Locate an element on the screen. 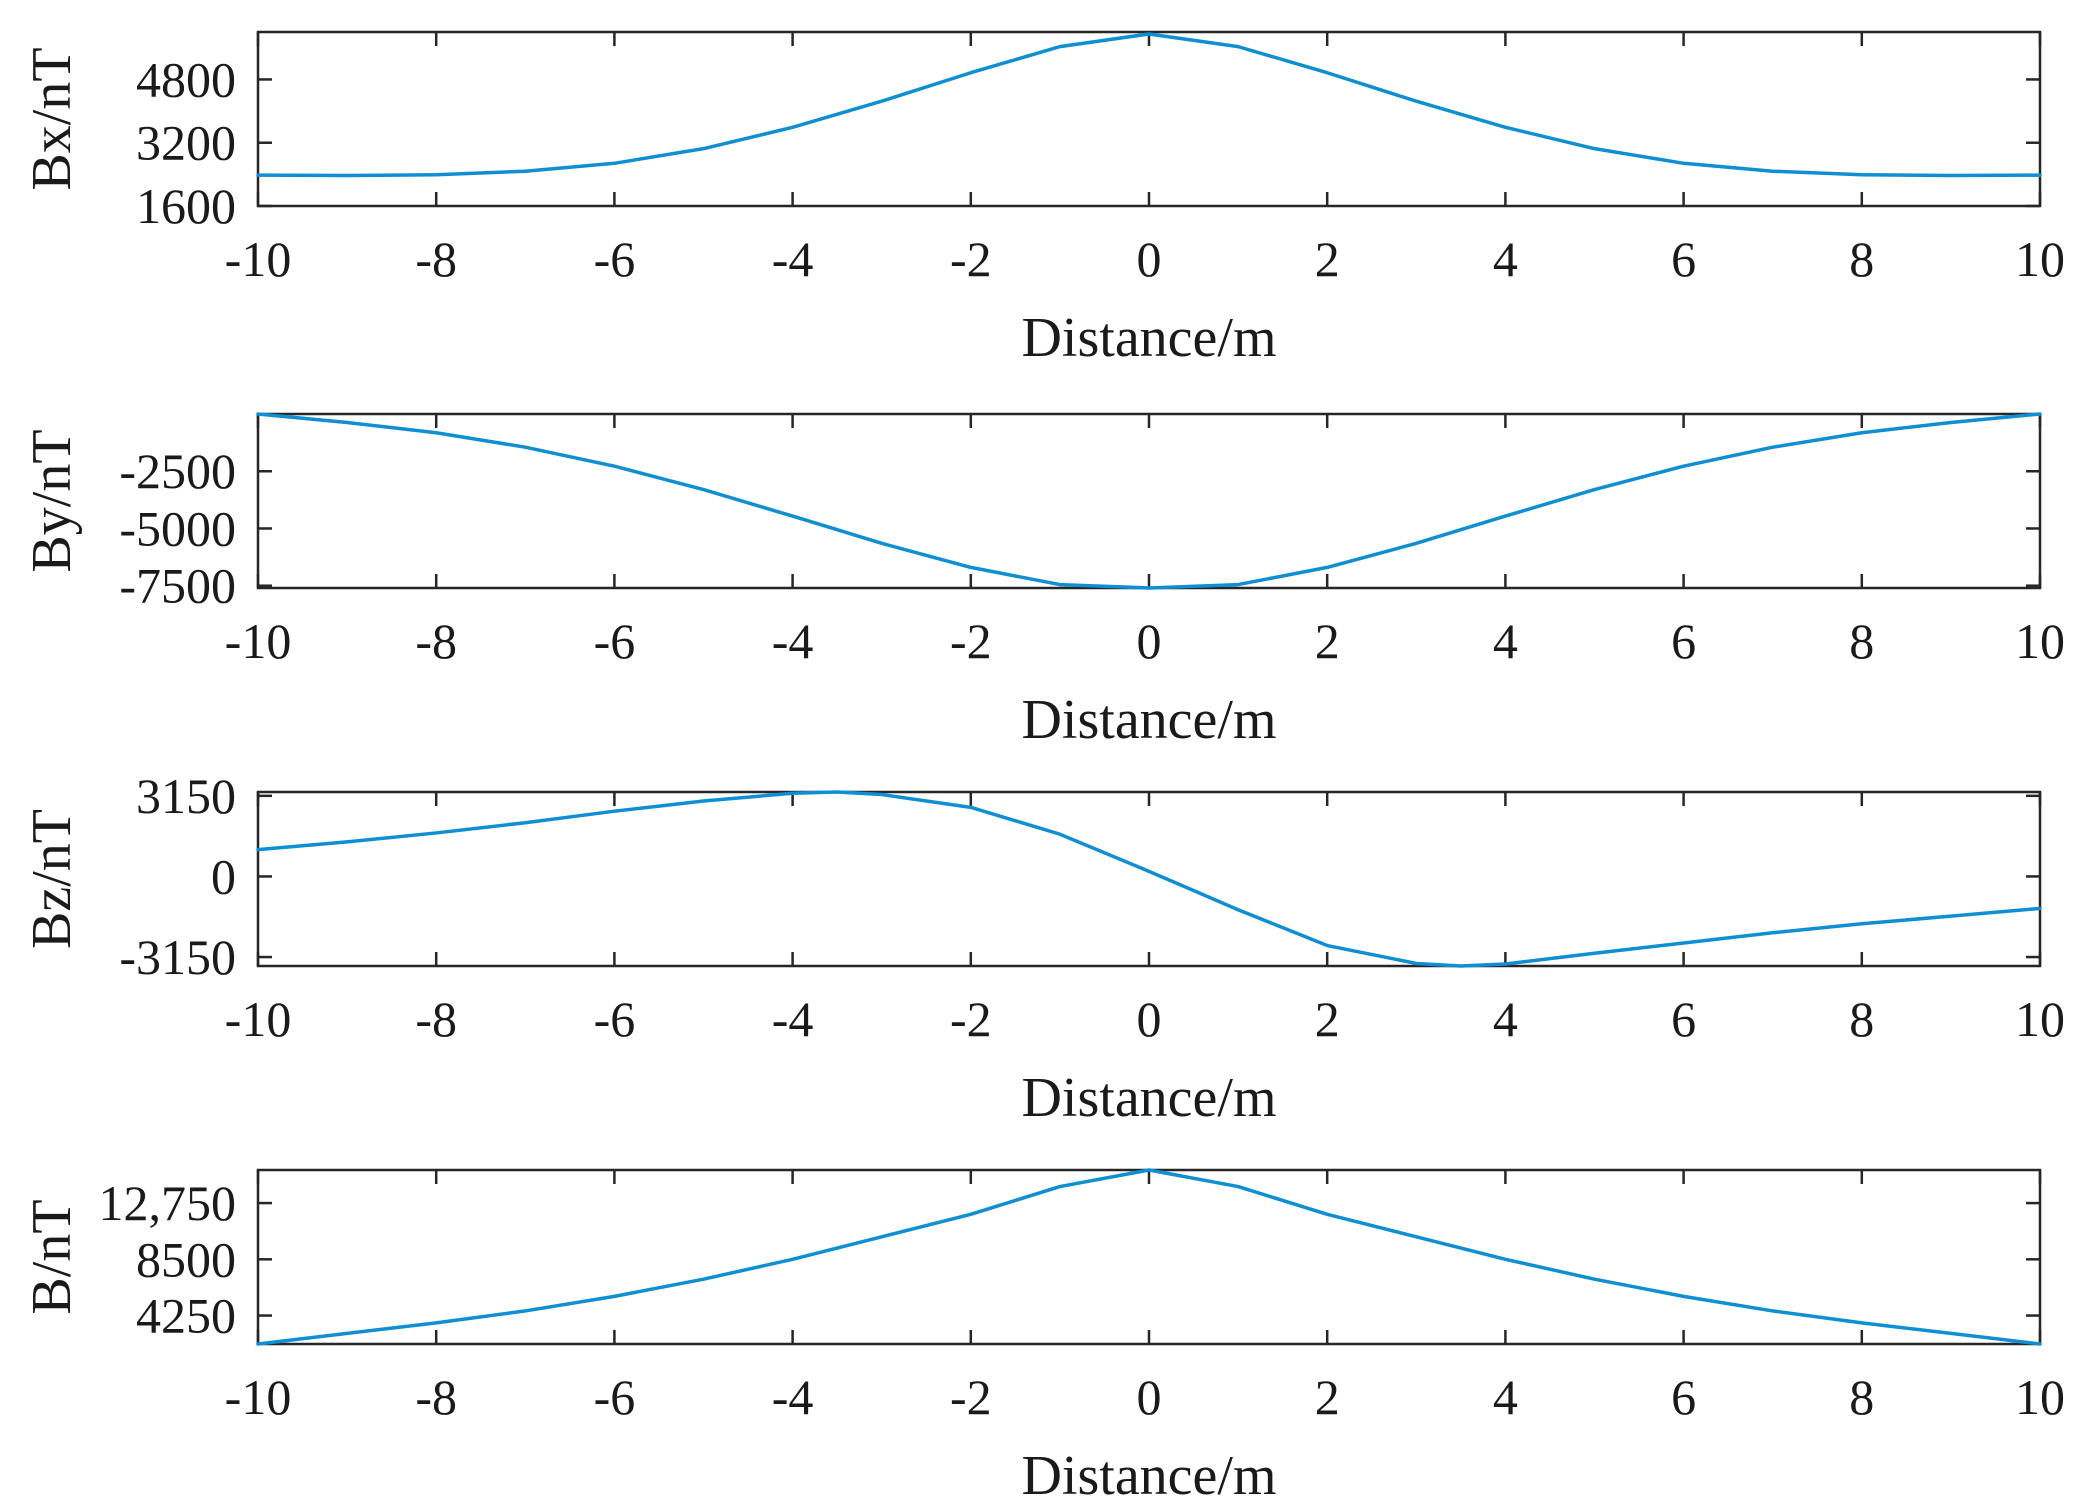 Image resolution: width=2076 pixels, height=1509 pixels. y-axis-title: By/nT is located at coordinates (52, 500).